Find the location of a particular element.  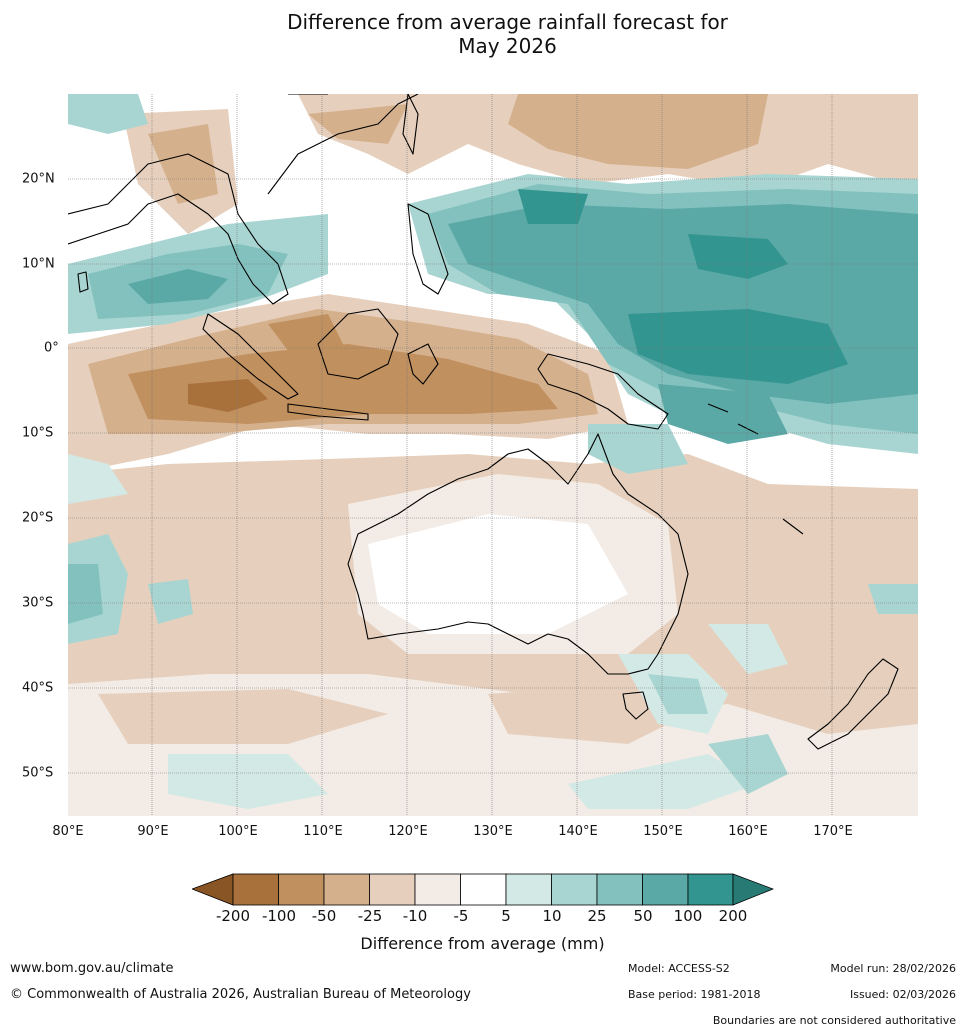

title-line-2: May 2026 is located at coordinates (507, 46).